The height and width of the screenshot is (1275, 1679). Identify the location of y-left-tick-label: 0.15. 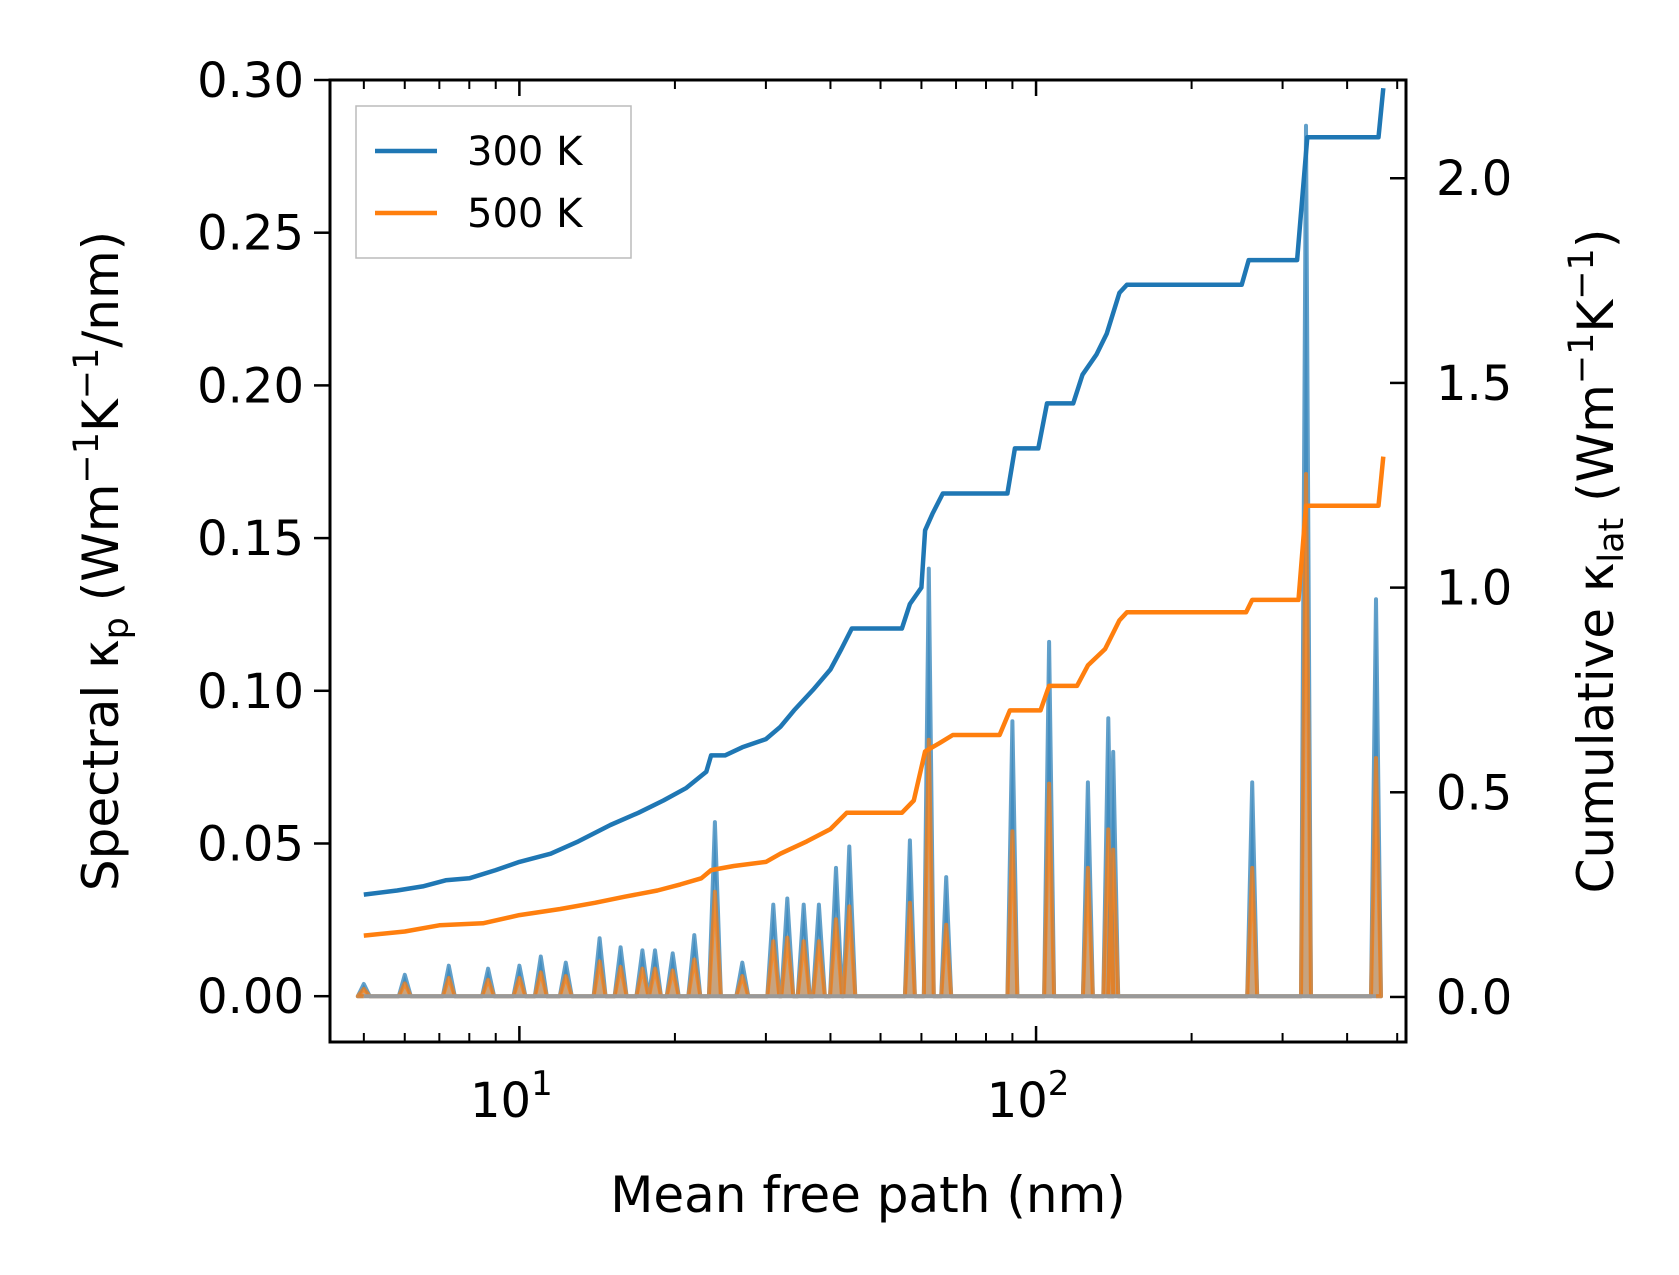
(250, 539).